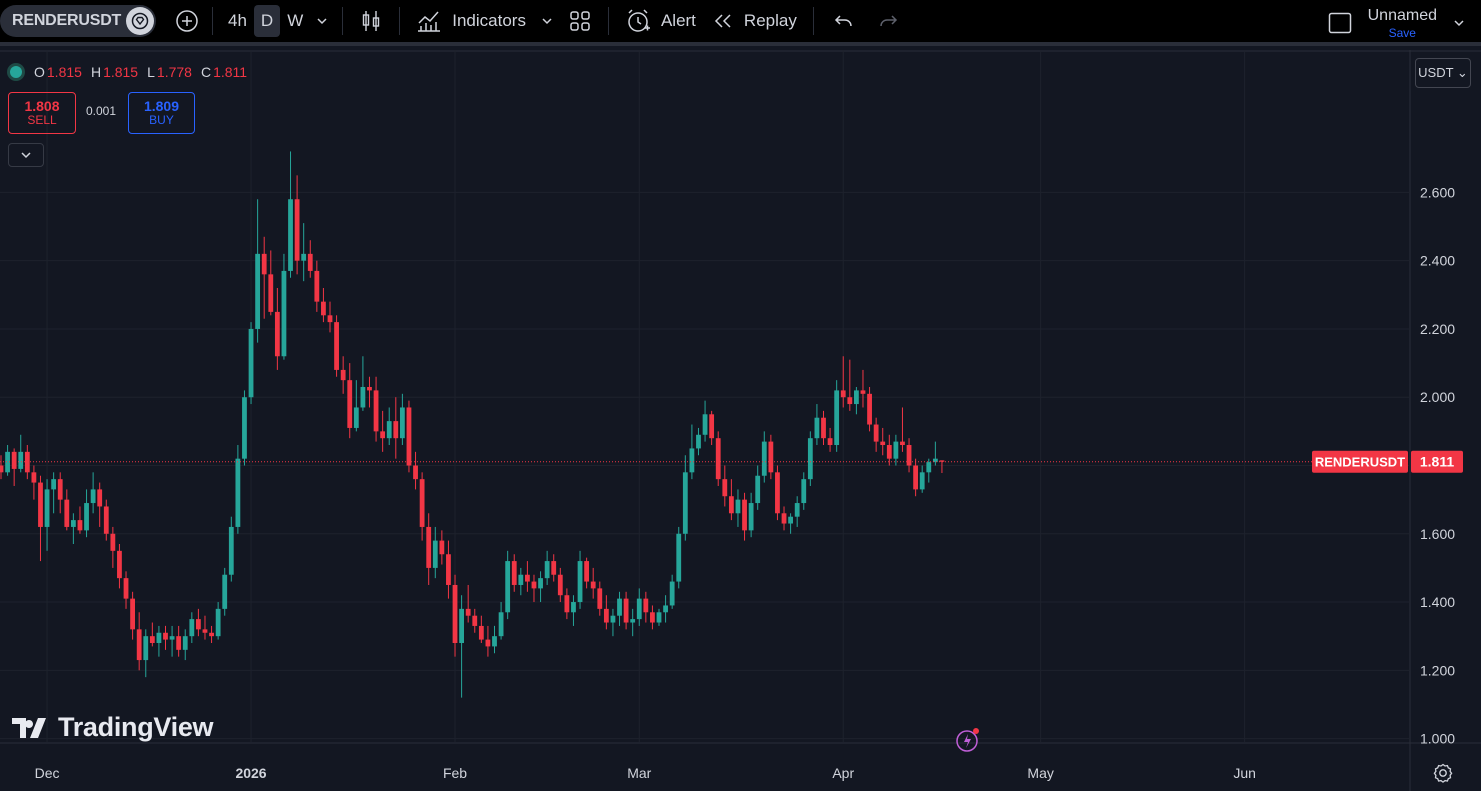  What do you see at coordinates (639, 20) in the screenshot?
I see `alarm-clock-icon` at bounding box center [639, 20].